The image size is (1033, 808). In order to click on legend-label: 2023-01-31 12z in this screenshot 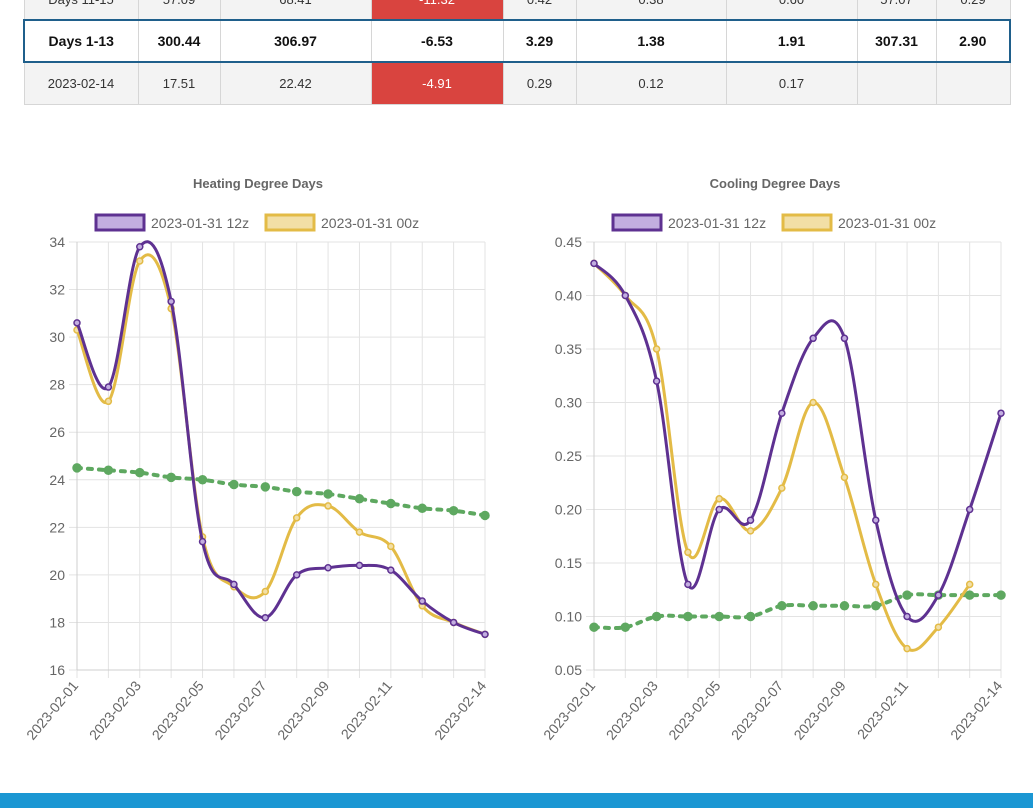, I will do `click(200, 223)`.